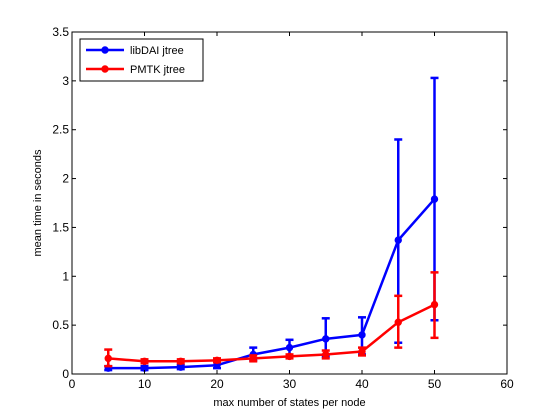 The width and height of the screenshot is (560, 420). What do you see at coordinates (60, 227) in the screenshot?
I see `y-tick-label: 1.5` at bounding box center [60, 227].